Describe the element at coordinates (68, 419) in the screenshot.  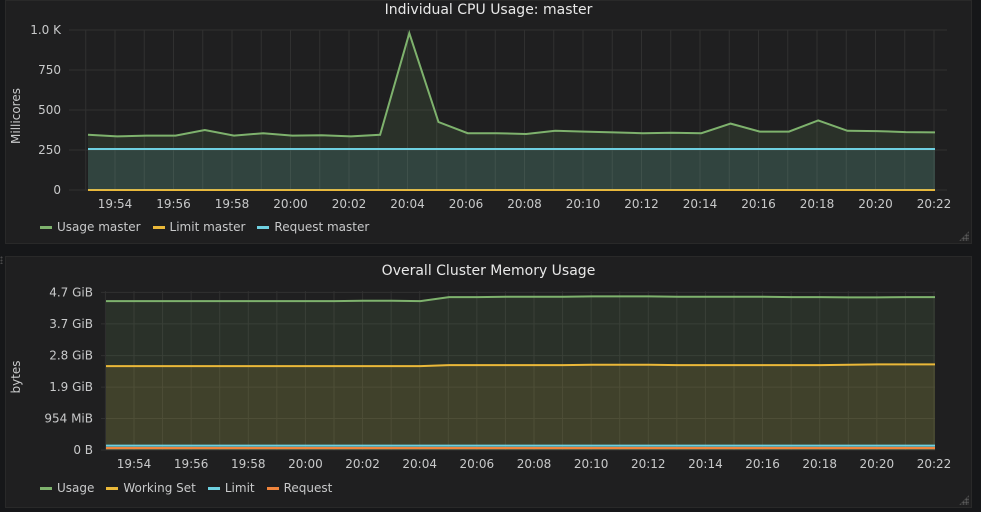
I see `y-tick-label: 954 MiB` at that location.